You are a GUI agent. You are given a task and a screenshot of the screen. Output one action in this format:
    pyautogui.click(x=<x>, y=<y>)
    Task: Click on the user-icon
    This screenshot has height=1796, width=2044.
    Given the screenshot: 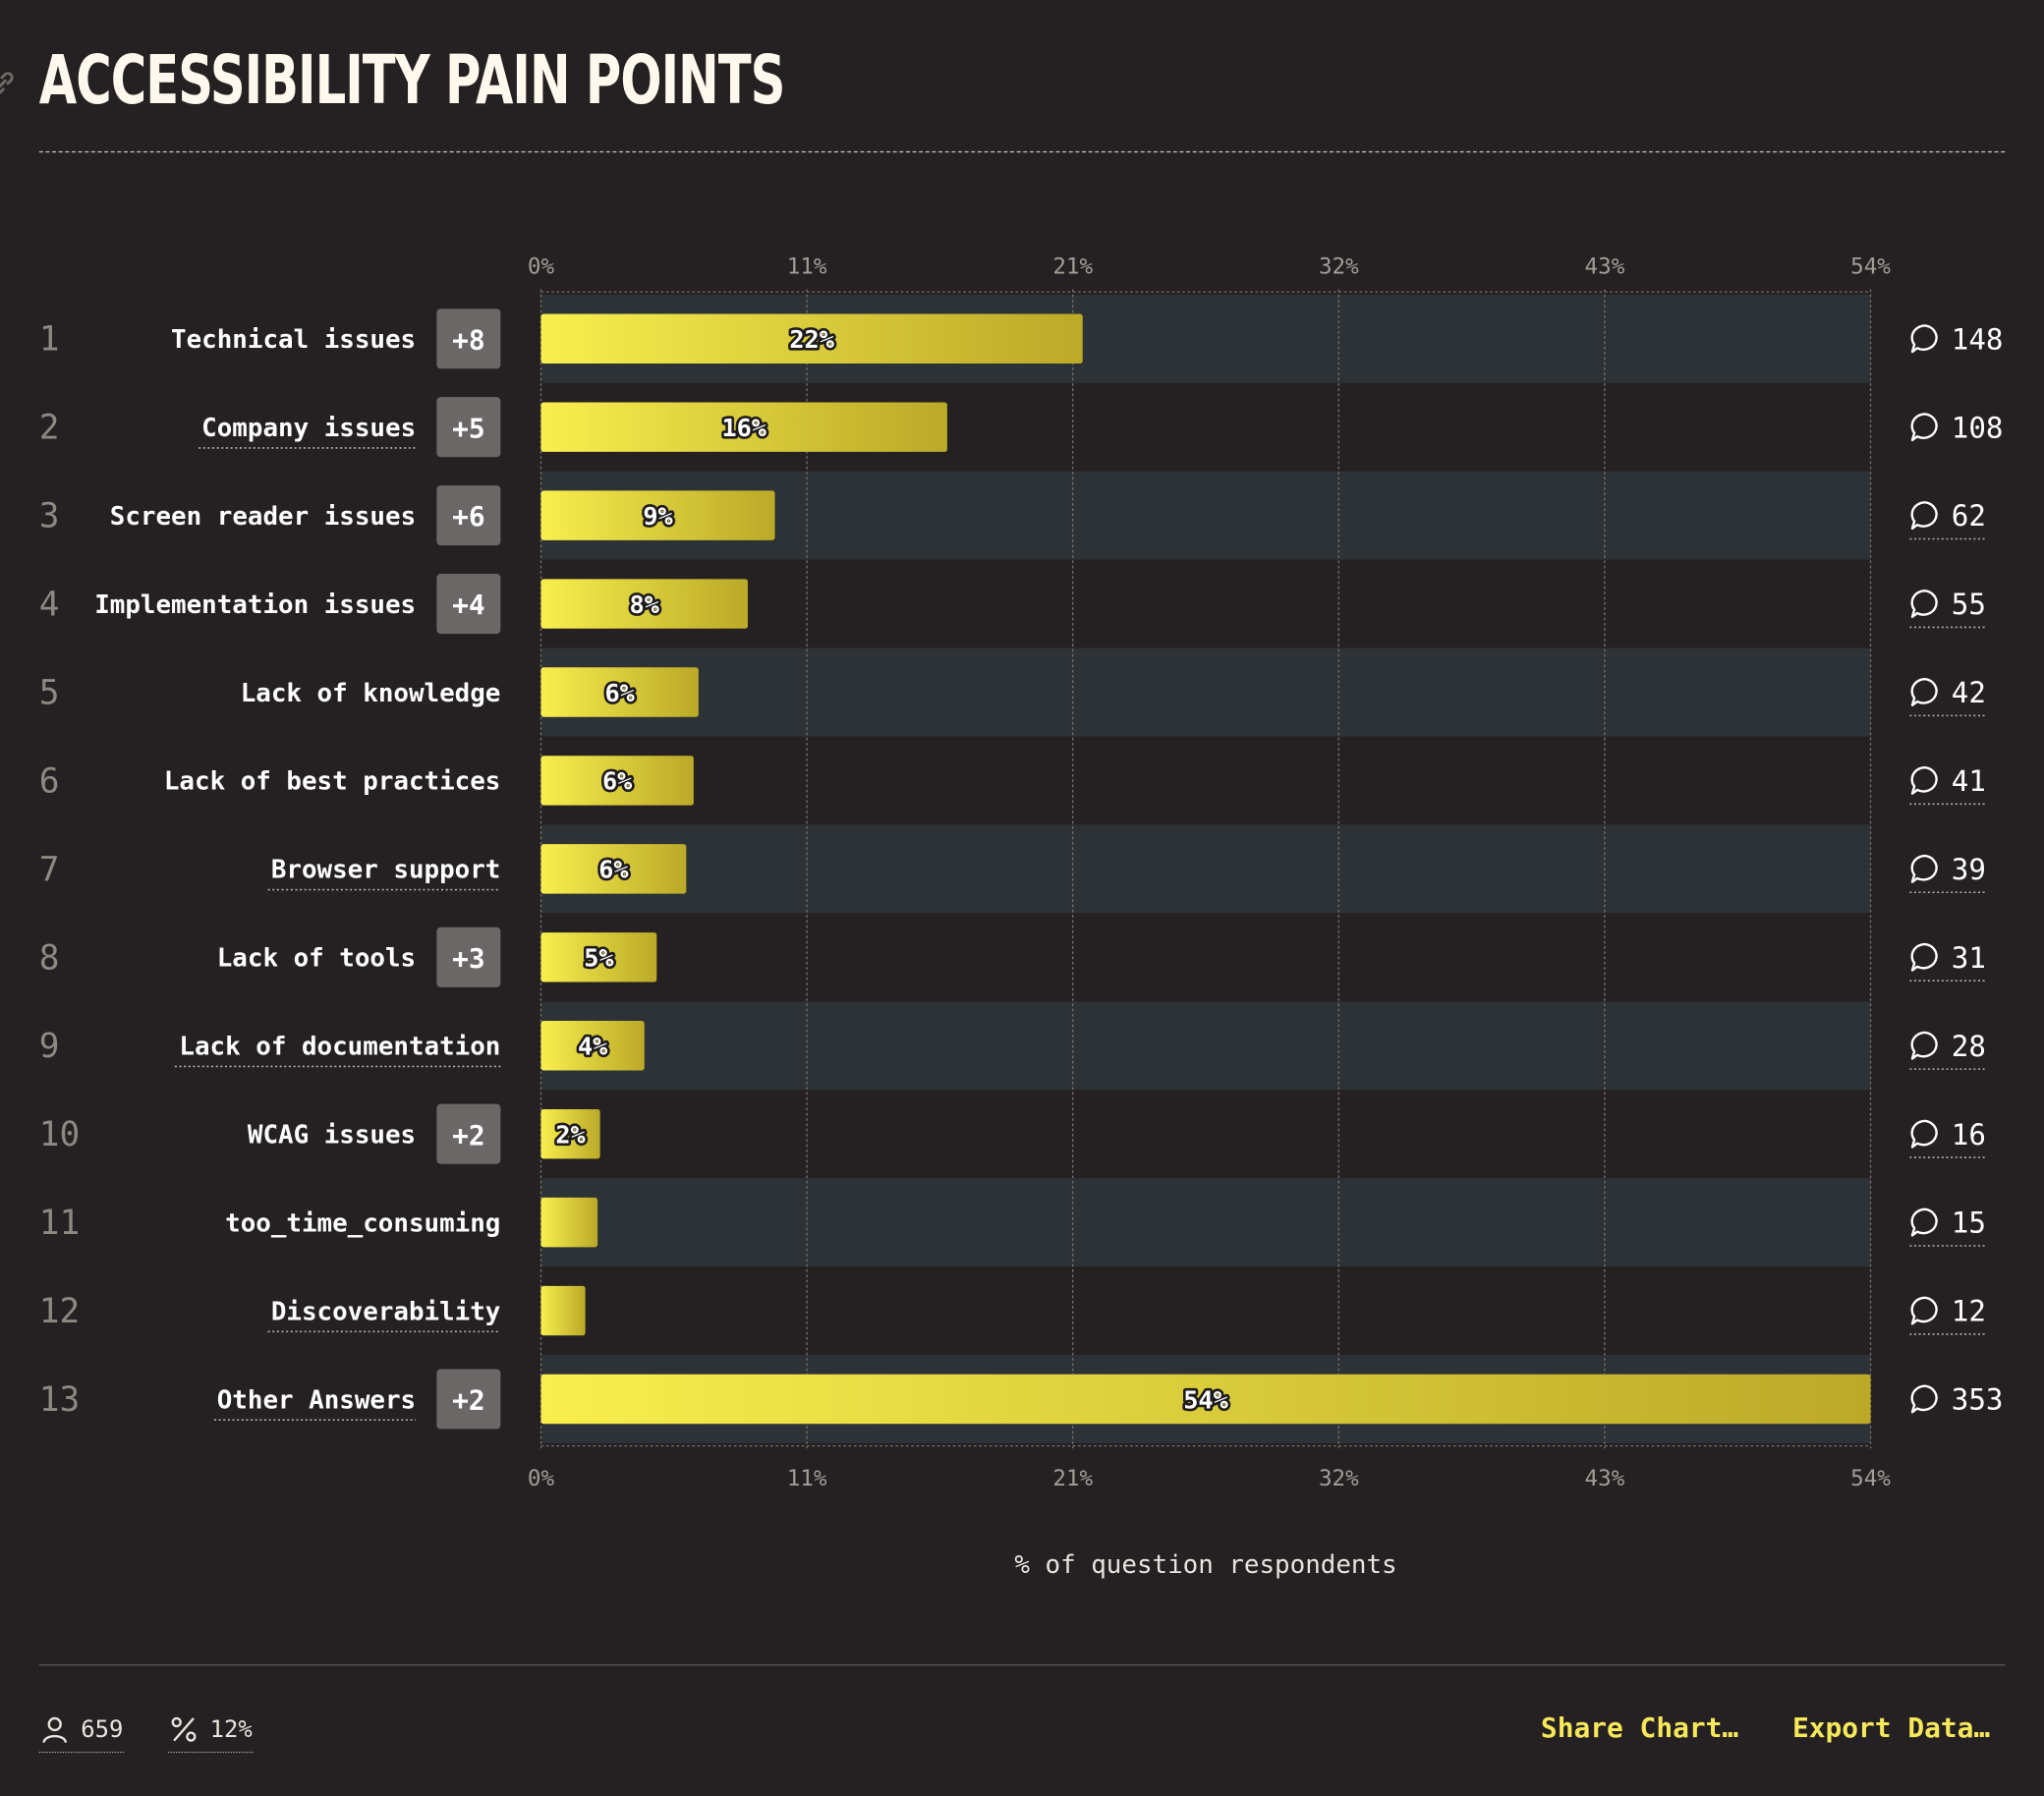 What is the action you would take?
    pyautogui.click(x=55, y=1730)
    